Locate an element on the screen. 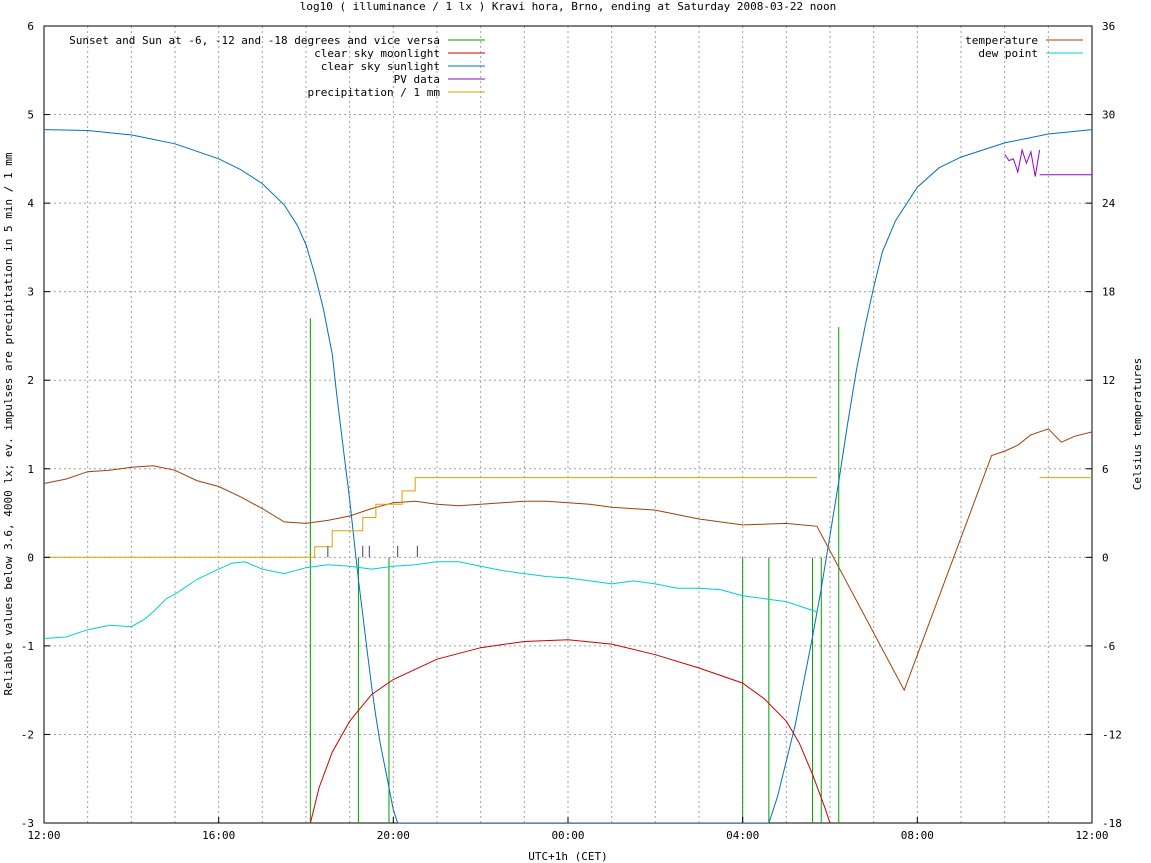 The height and width of the screenshot is (863, 1151). y-tick-label: -3 is located at coordinates (27, 823).